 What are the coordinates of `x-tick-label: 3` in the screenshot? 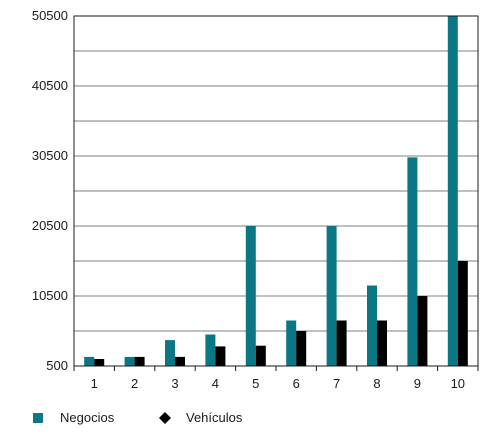 It's located at (174, 383).